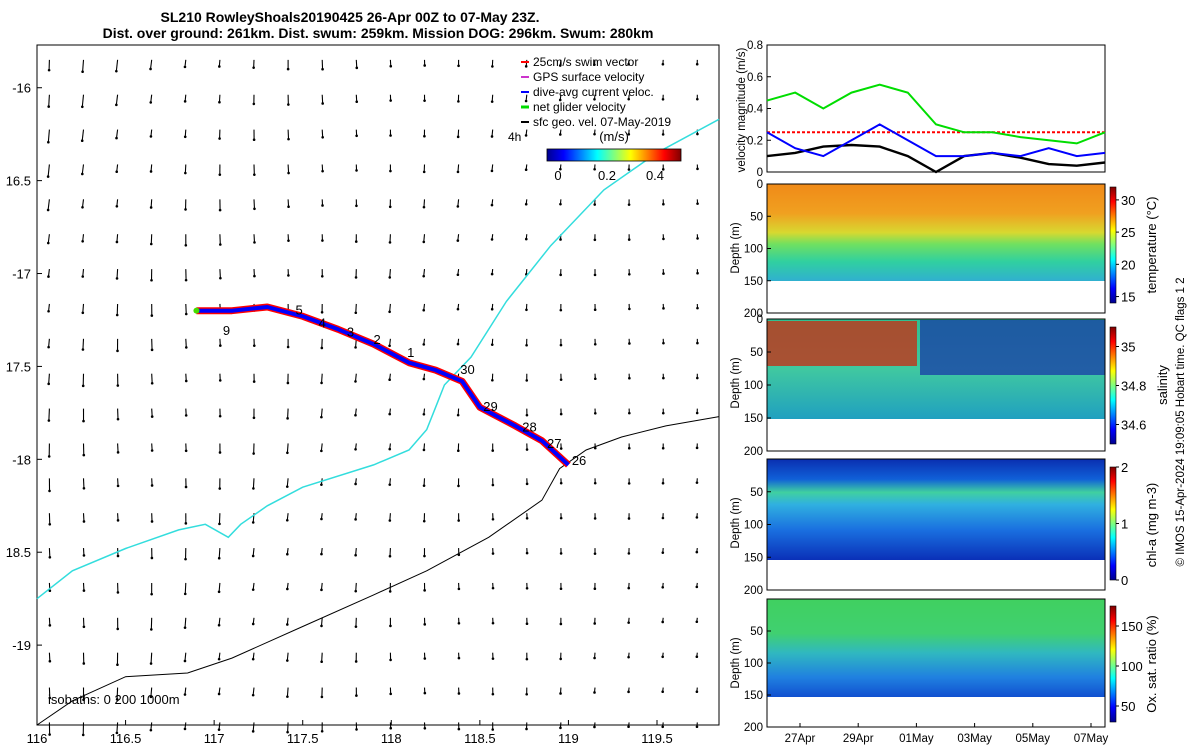 Image resolution: width=1200 pixels, height=750 pixels. I want to click on map-ytick-label: 17.5, so click(18, 366).